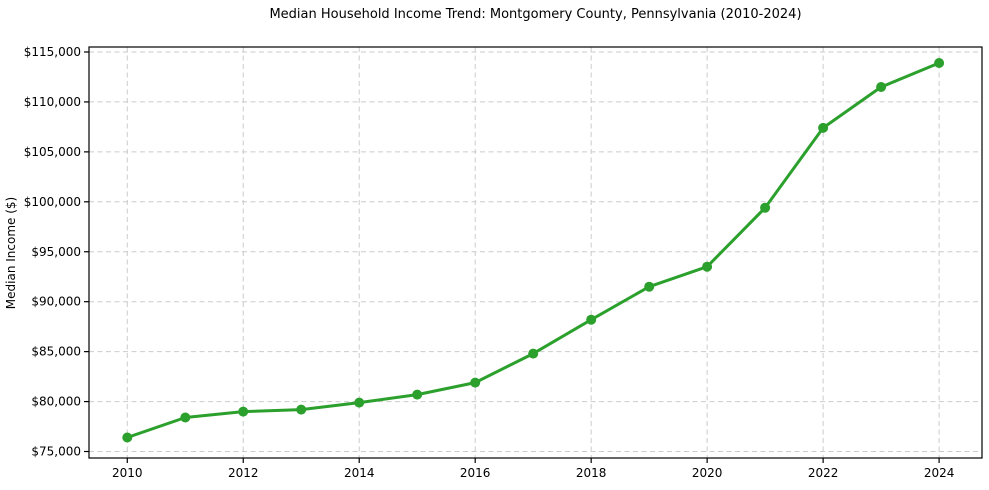 The image size is (989, 490). I want to click on x-tick-label: 2016, so click(475, 473).